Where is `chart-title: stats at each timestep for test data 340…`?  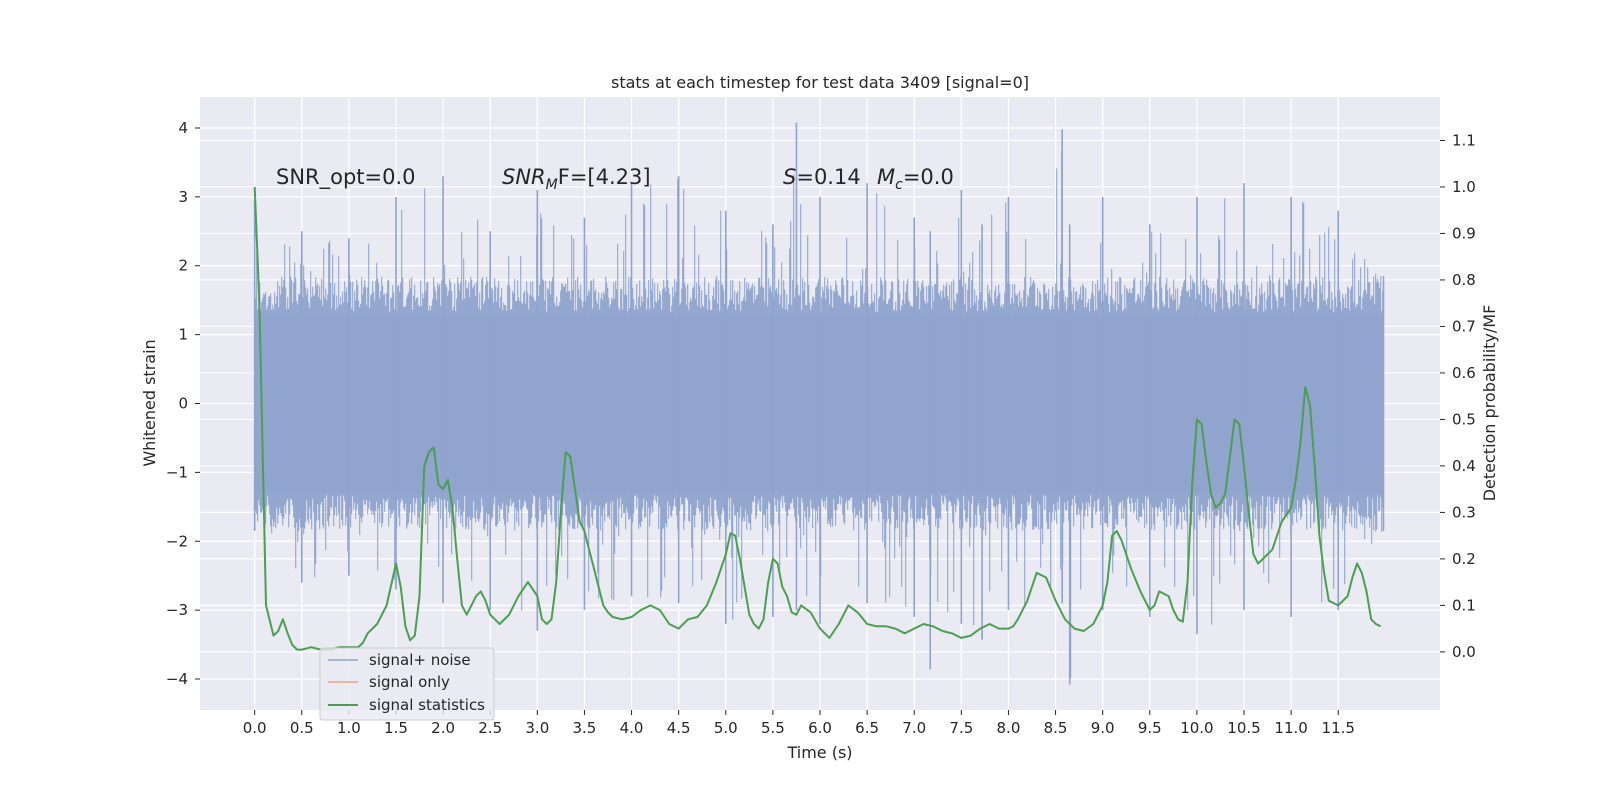 chart-title: stats at each timestep for test data 340… is located at coordinates (820, 82).